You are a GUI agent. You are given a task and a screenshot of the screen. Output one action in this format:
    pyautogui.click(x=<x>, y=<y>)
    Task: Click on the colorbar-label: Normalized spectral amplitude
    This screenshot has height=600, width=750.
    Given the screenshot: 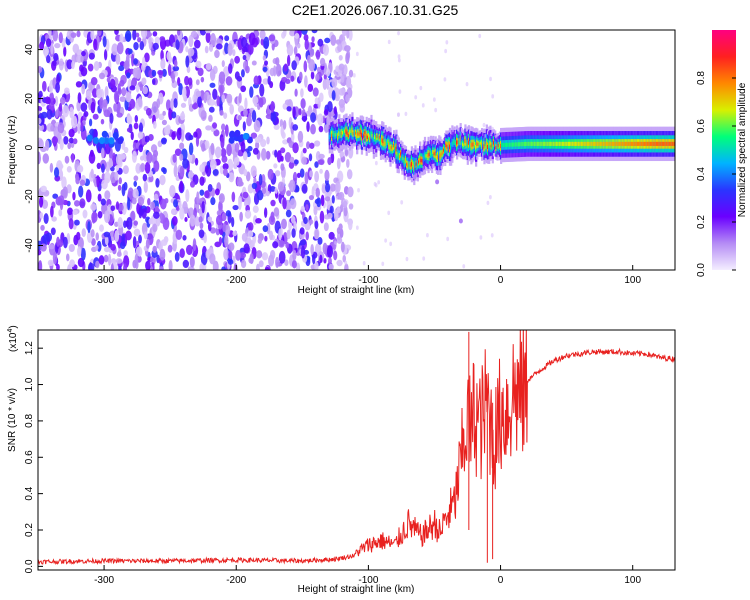 What is the action you would take?
    pyautogui.click(x=742, y=149)
    